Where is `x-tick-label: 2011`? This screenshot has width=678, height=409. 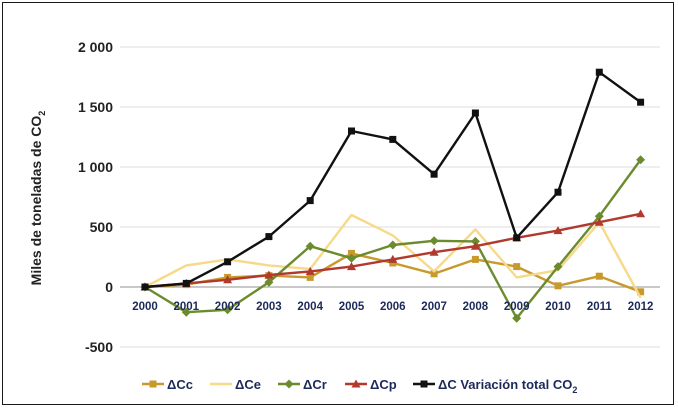 x-tick-label: 2011 is located at coordinates (600, 307).